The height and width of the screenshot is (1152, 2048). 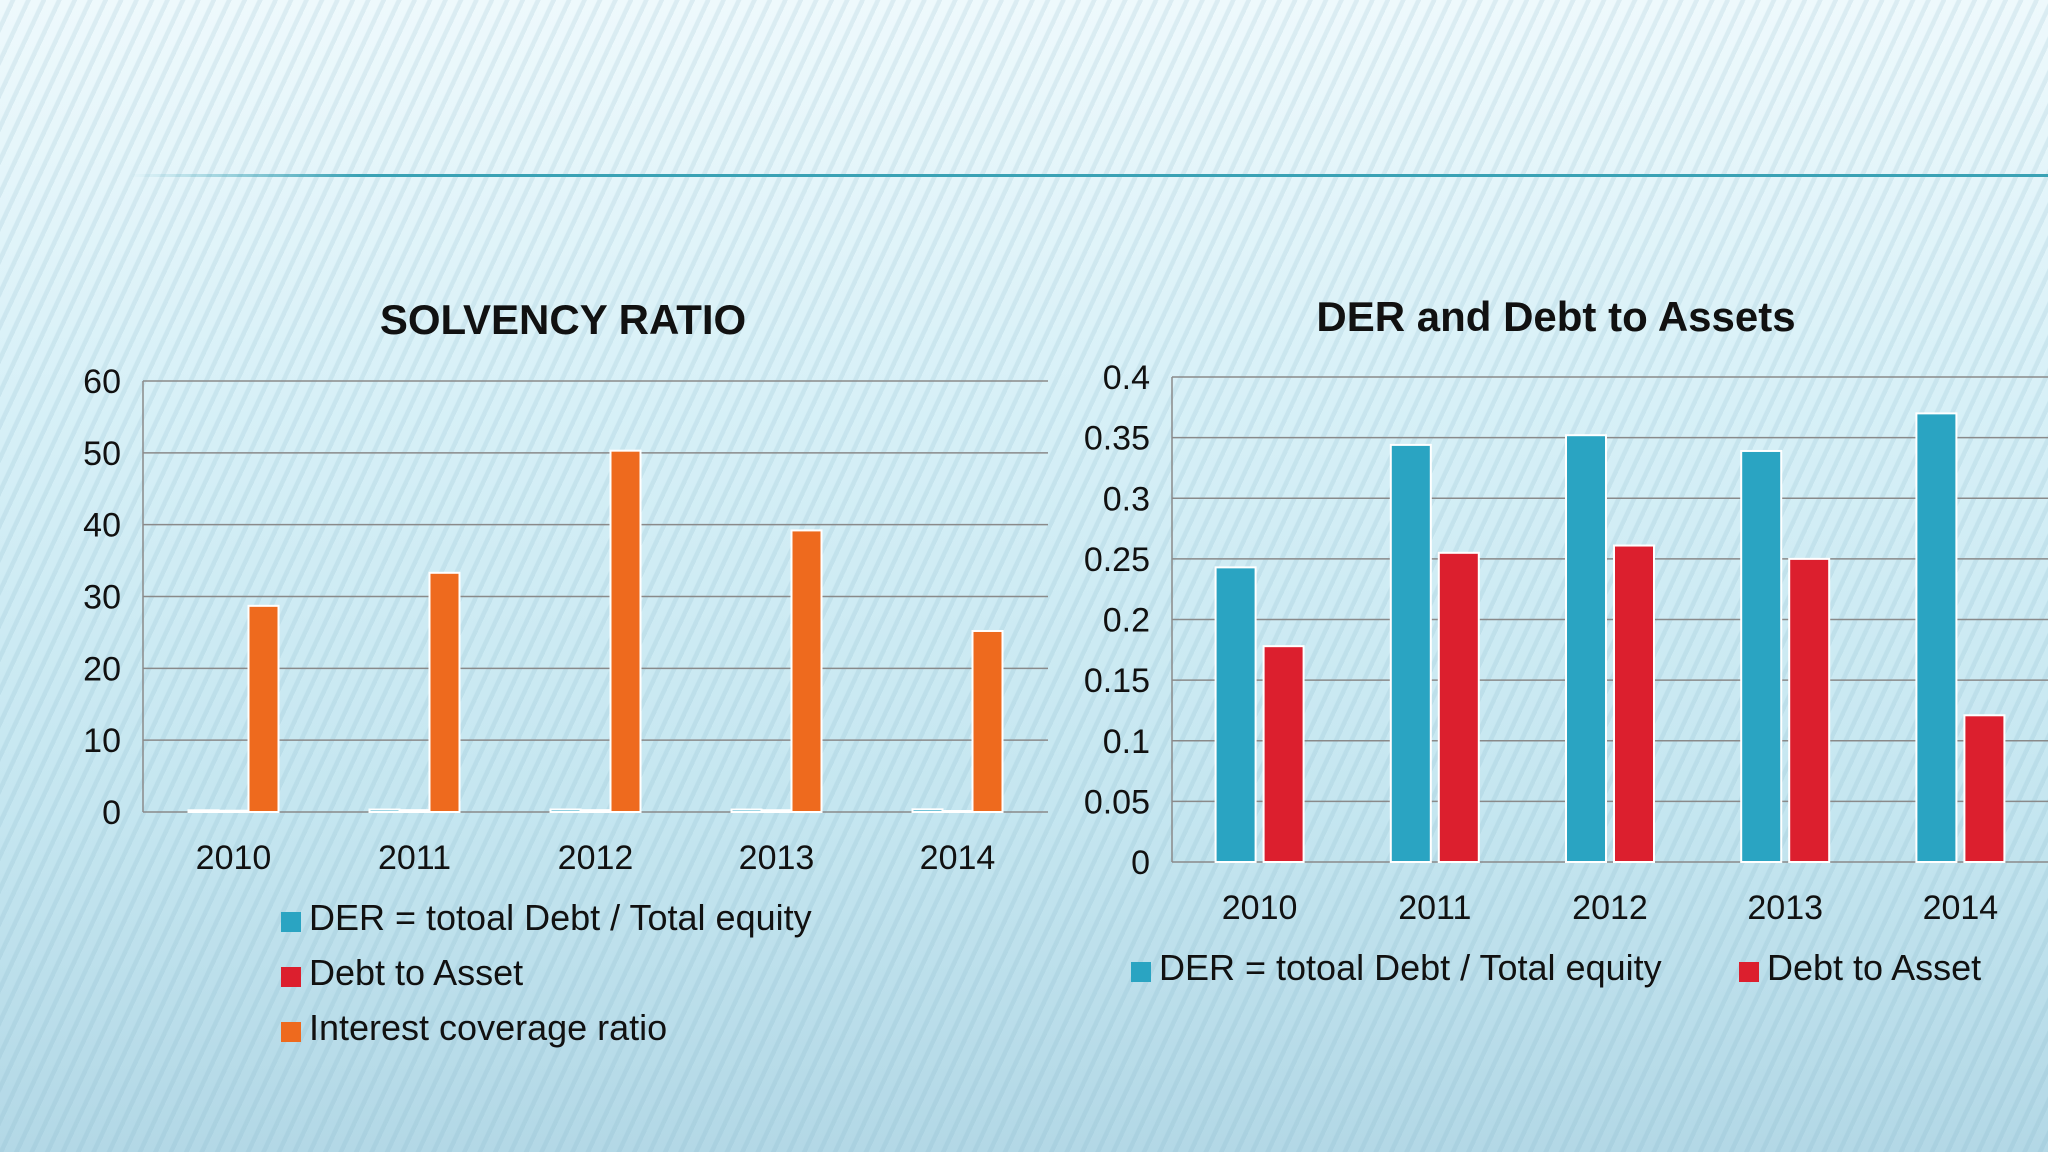 What do you see at coordinates (1126, 742) in the screenshot?
I see `y-tick-label: 0.1` at bounding box center [1126, 742].